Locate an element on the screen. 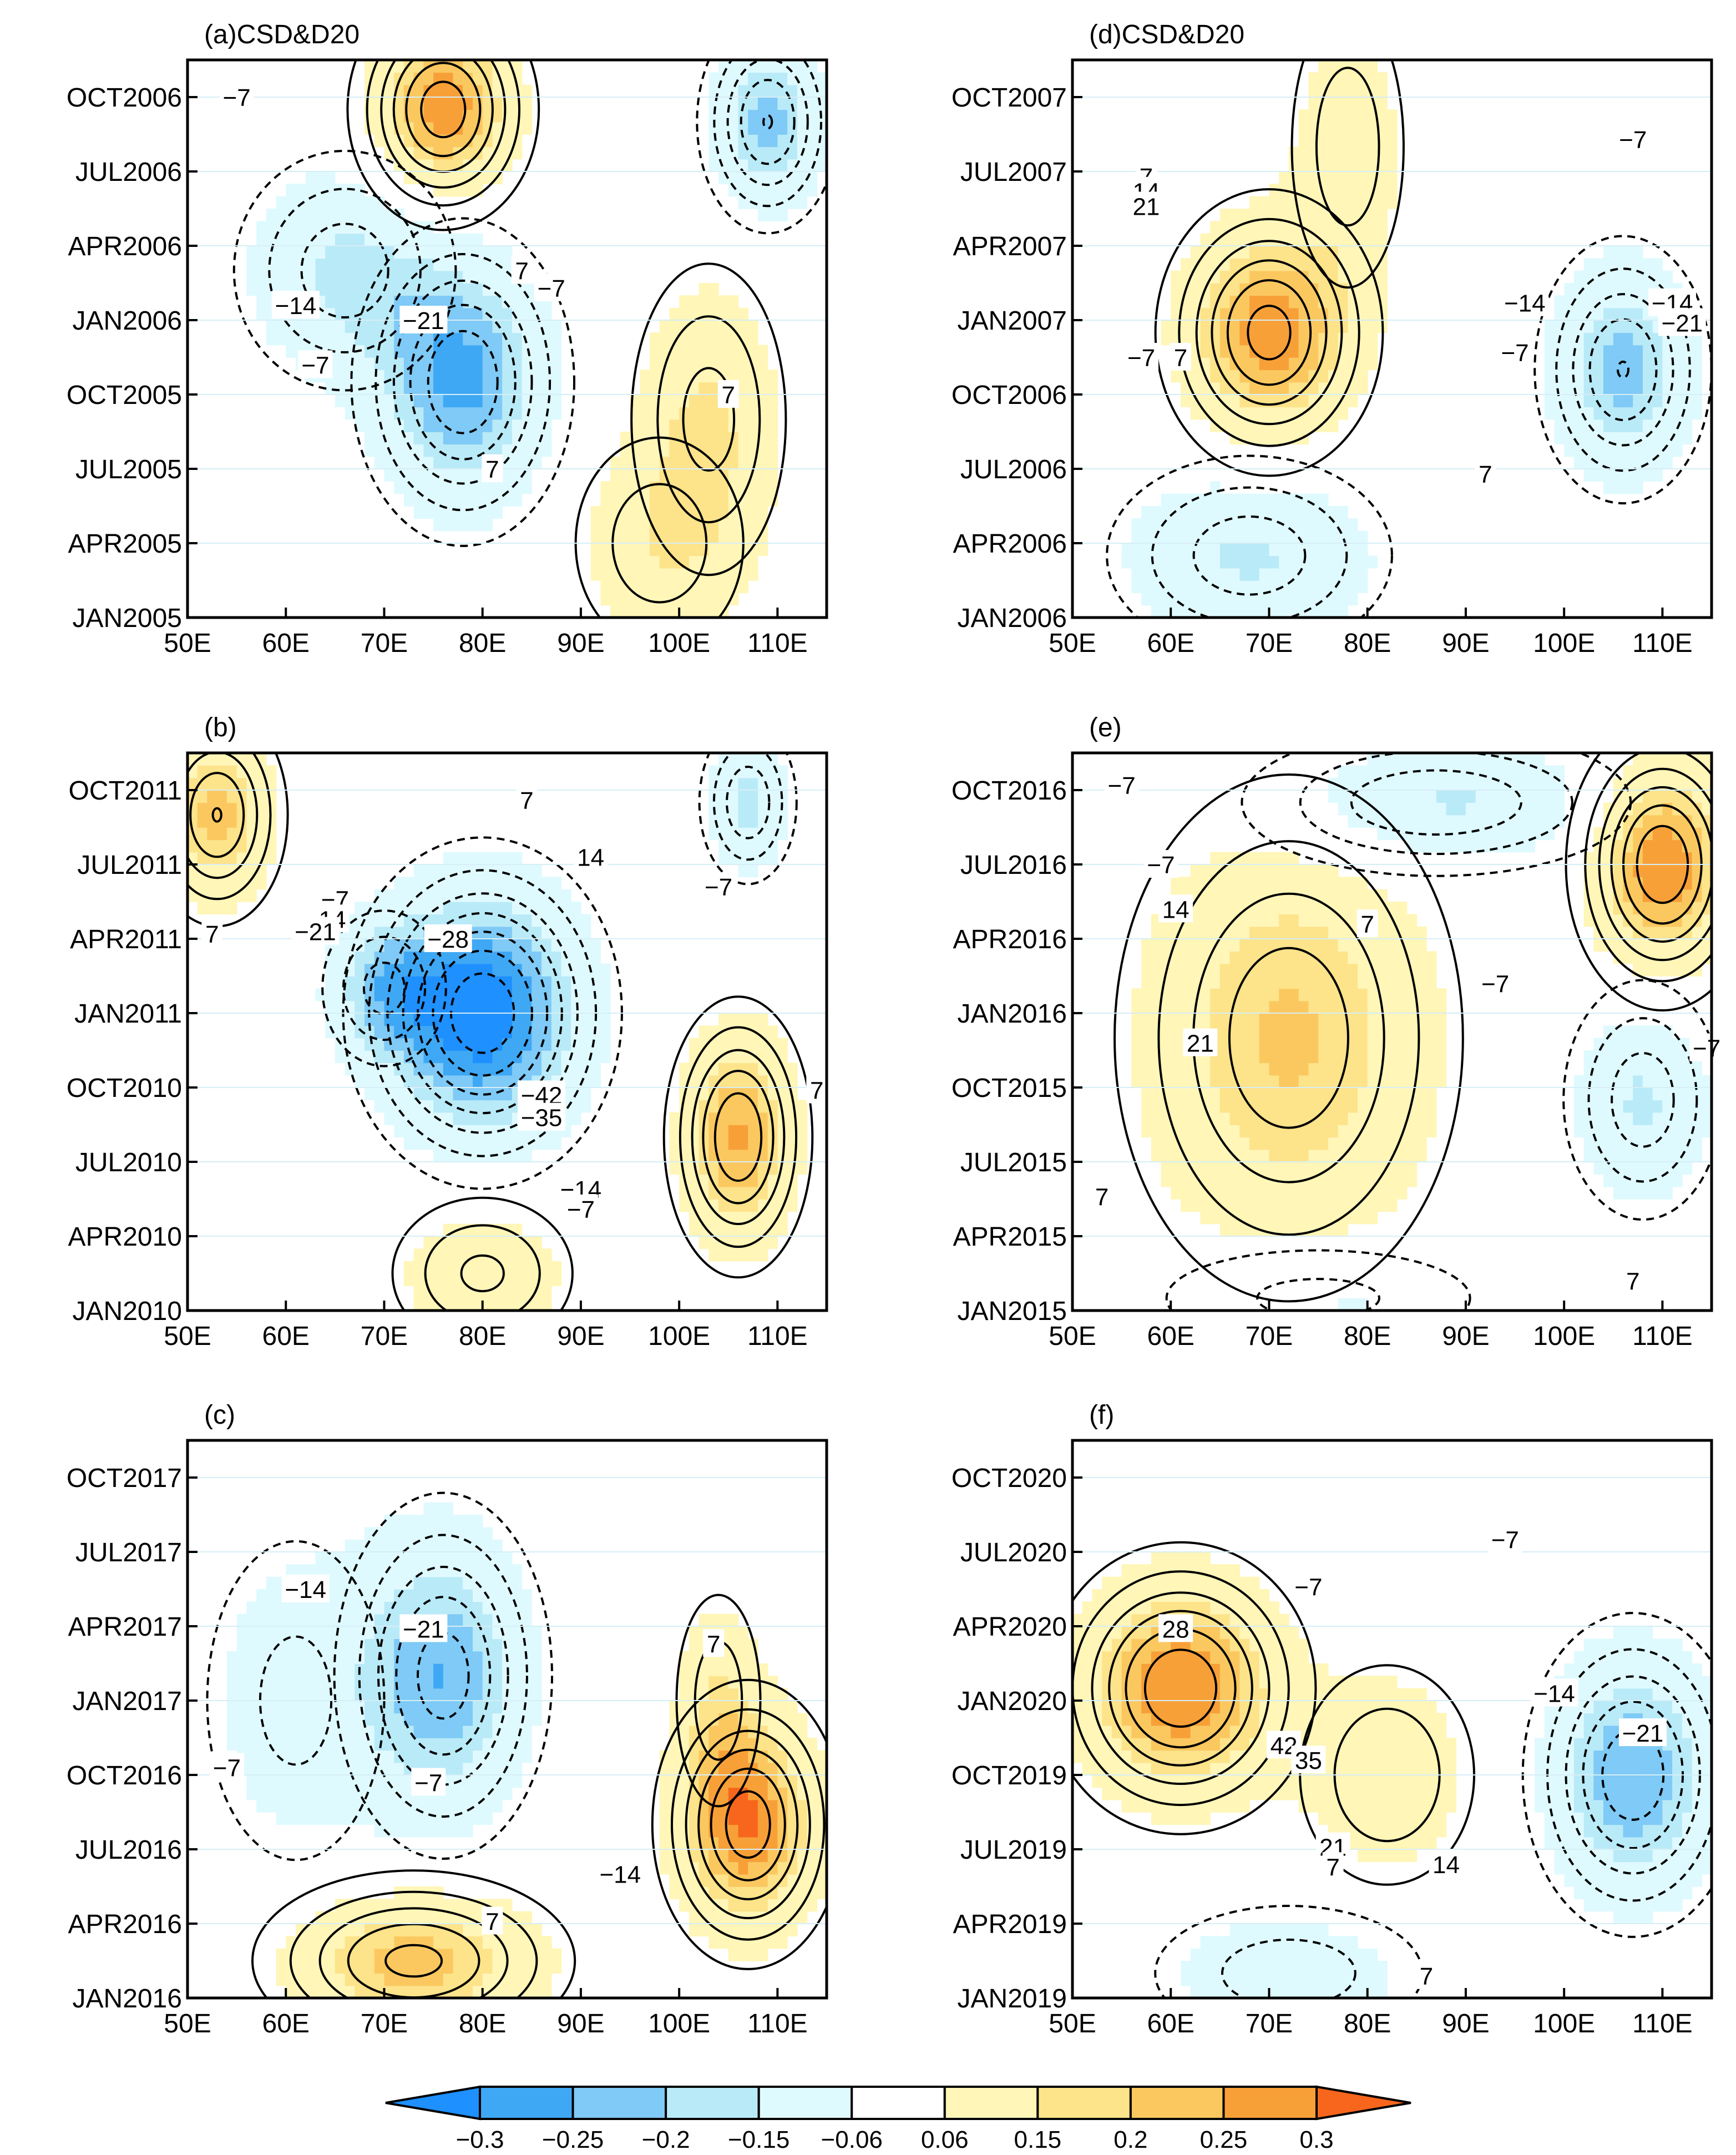  y-tick-label: JUL2005 is located at coordinates (129, 469).